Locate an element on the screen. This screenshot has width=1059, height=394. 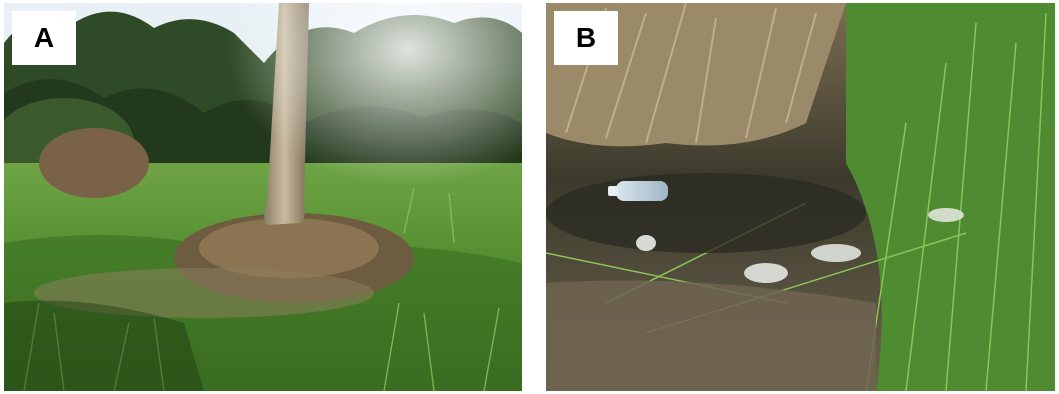
panel-label-a: A is located at coordinates (44, 38).